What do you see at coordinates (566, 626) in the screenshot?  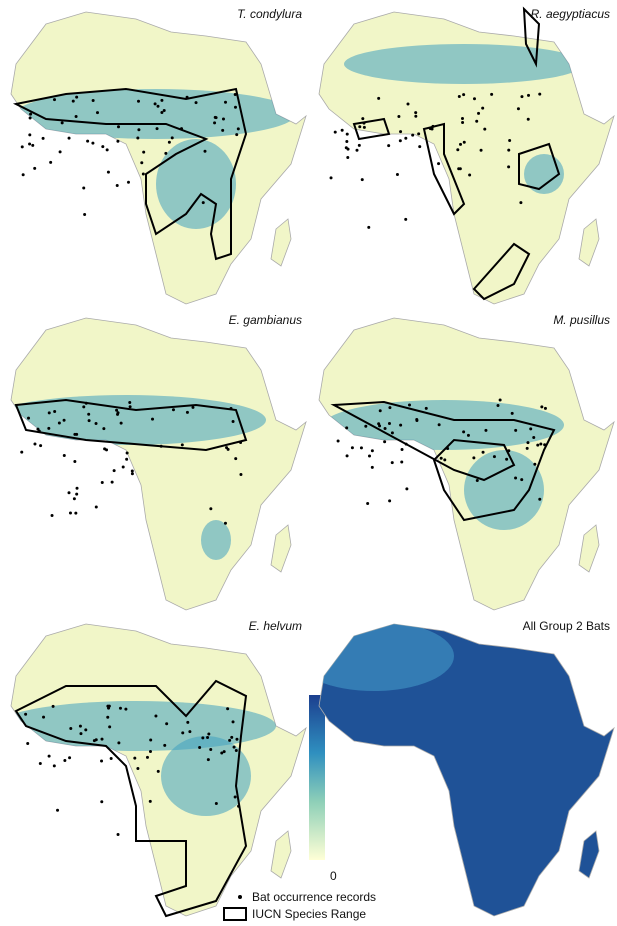 I see `panel-title: All Group 2 Bats` at bounding box center [566, 626].